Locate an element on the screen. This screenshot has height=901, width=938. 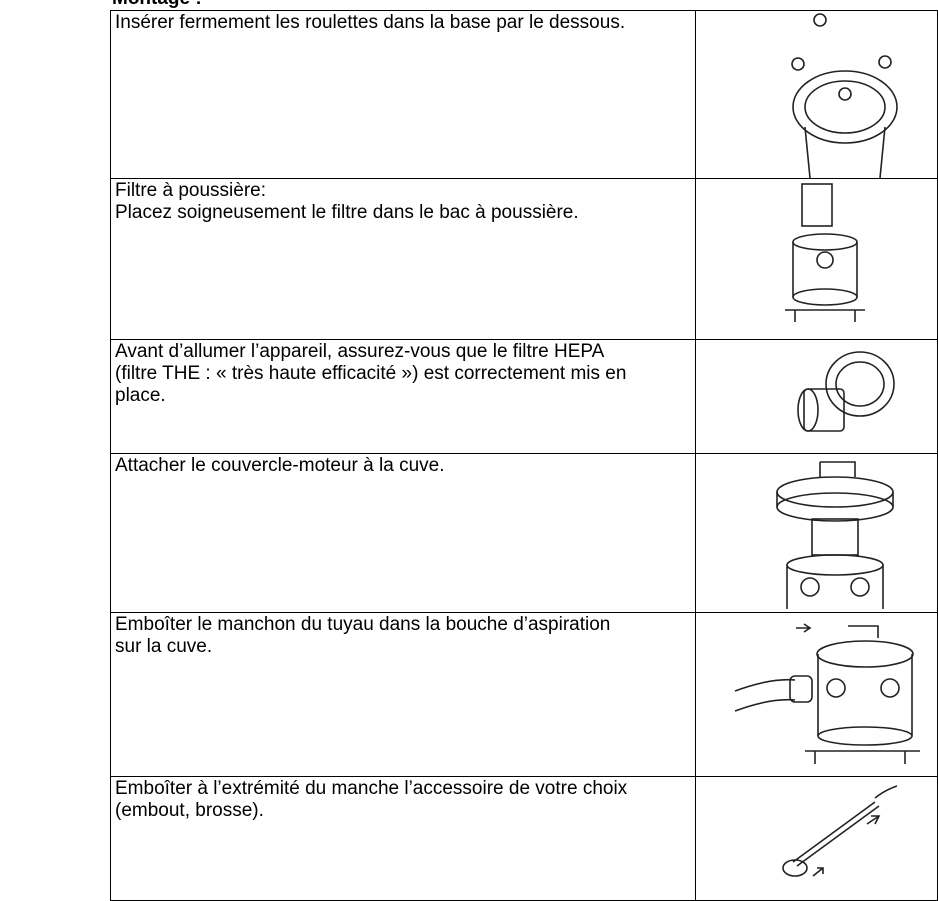
illustration-hose is located at coordinates (827, 693).